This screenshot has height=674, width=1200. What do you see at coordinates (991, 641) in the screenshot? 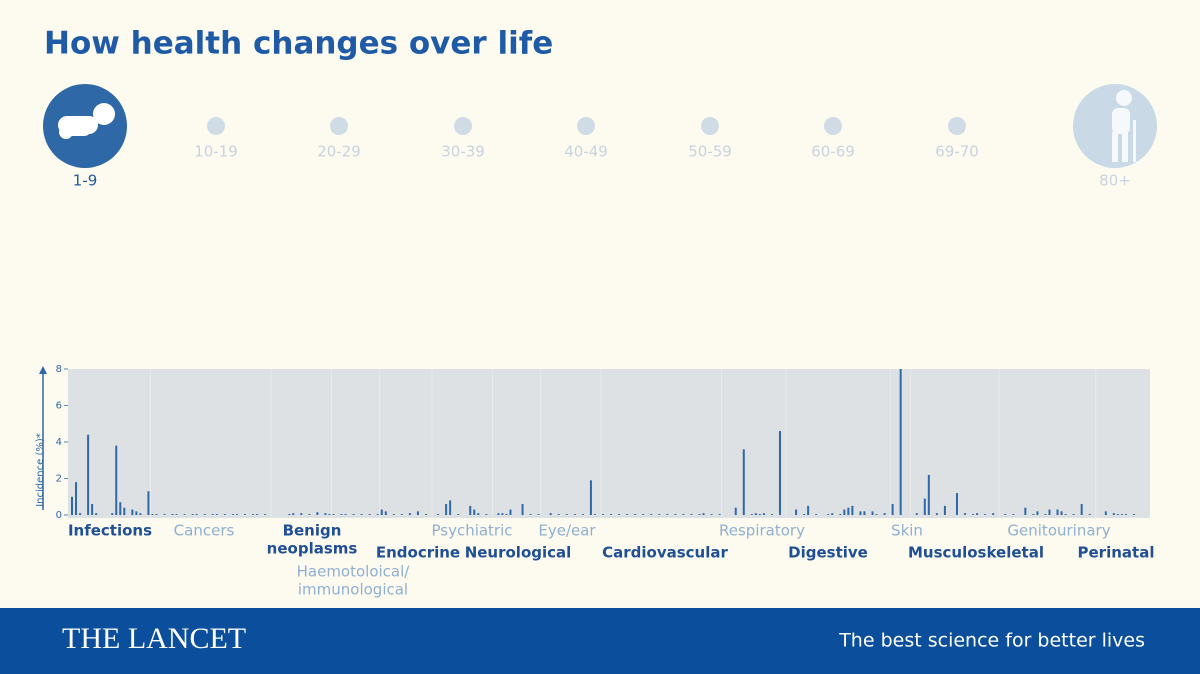
I see `tagline: The best science for better lives` at bounding box center [991, 641].